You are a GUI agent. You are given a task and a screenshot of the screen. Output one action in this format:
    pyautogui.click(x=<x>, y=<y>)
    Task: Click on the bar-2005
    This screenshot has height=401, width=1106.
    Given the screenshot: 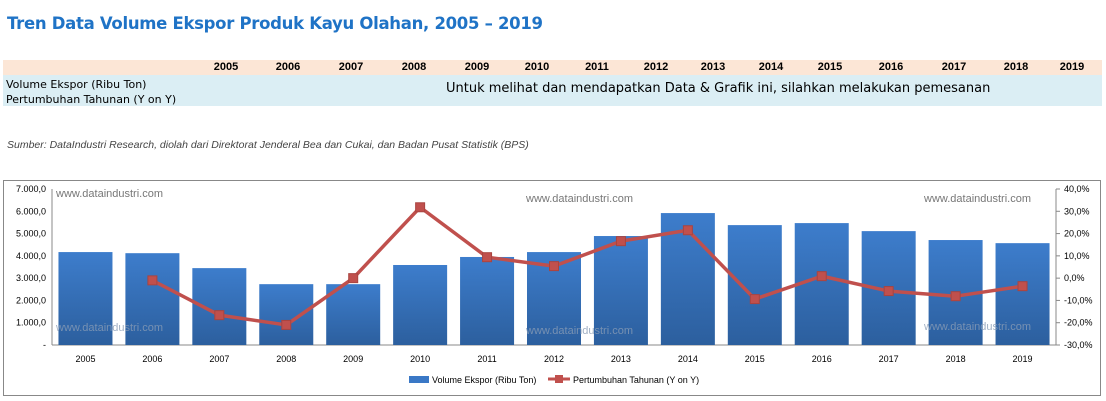 What is the action you would take?
    pyautogui.click(x=85, y=298)
    